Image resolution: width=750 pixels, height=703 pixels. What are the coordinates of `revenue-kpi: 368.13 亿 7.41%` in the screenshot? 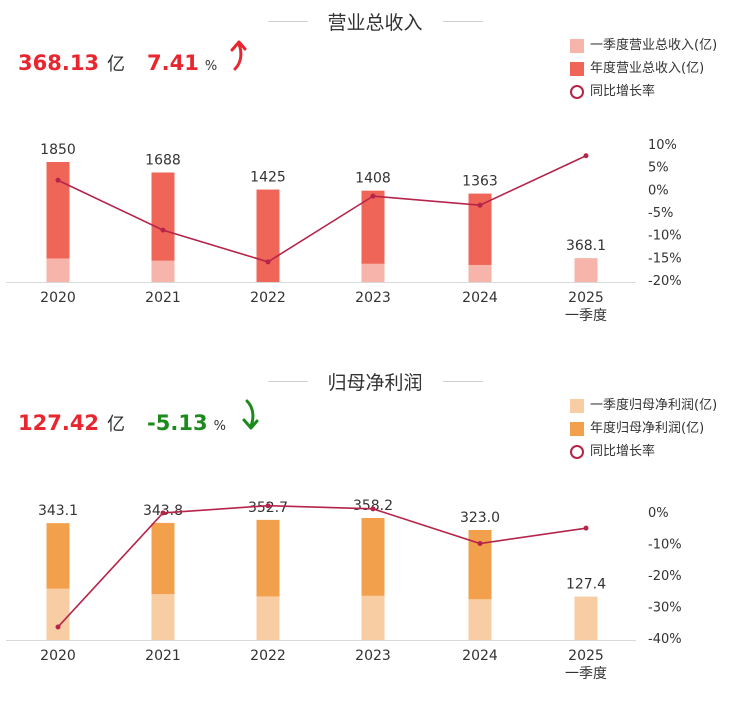 It's located at (117, 63).